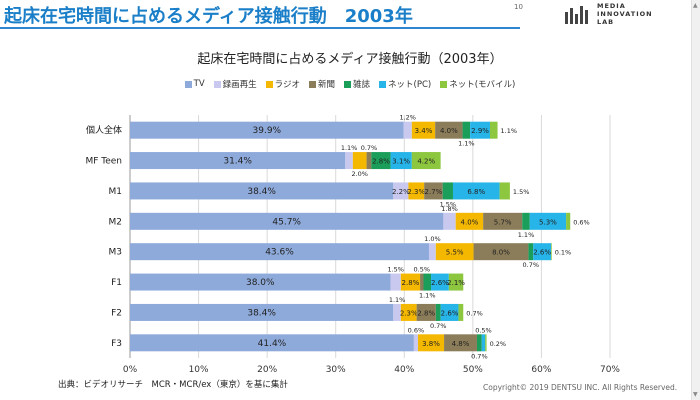 Image resolution: width=700 pixels, height=400 pixels. I want to click on category-label: 個人全体, so click(104, 130).